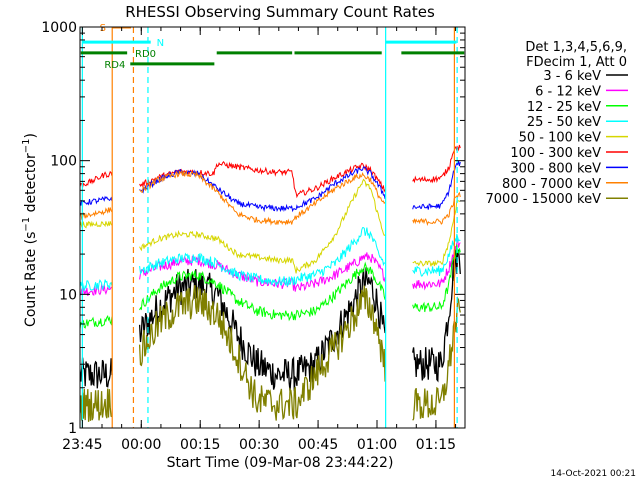 This screenshot has width=640, height=480. Describe the element at coordinates (568, 91) in the screenshot. I see `legend-label-6-12-kev: 6 - 12 keV` at that location.